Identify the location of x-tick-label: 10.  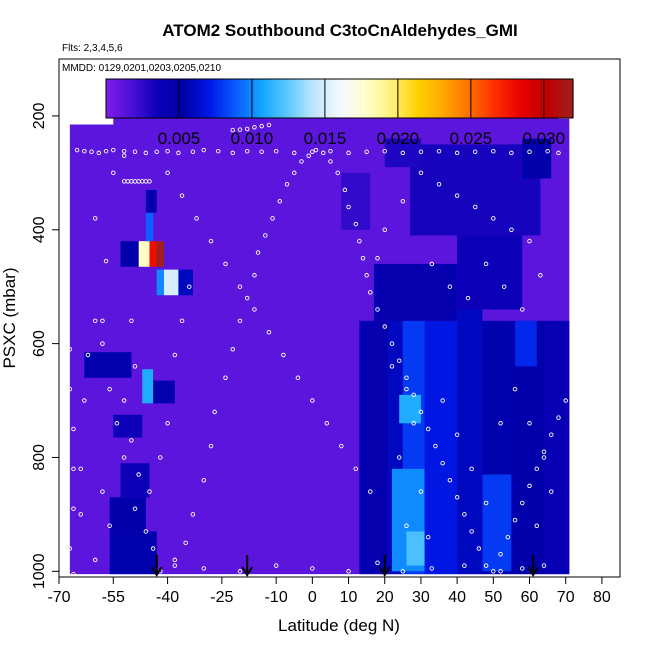
(349, 597).